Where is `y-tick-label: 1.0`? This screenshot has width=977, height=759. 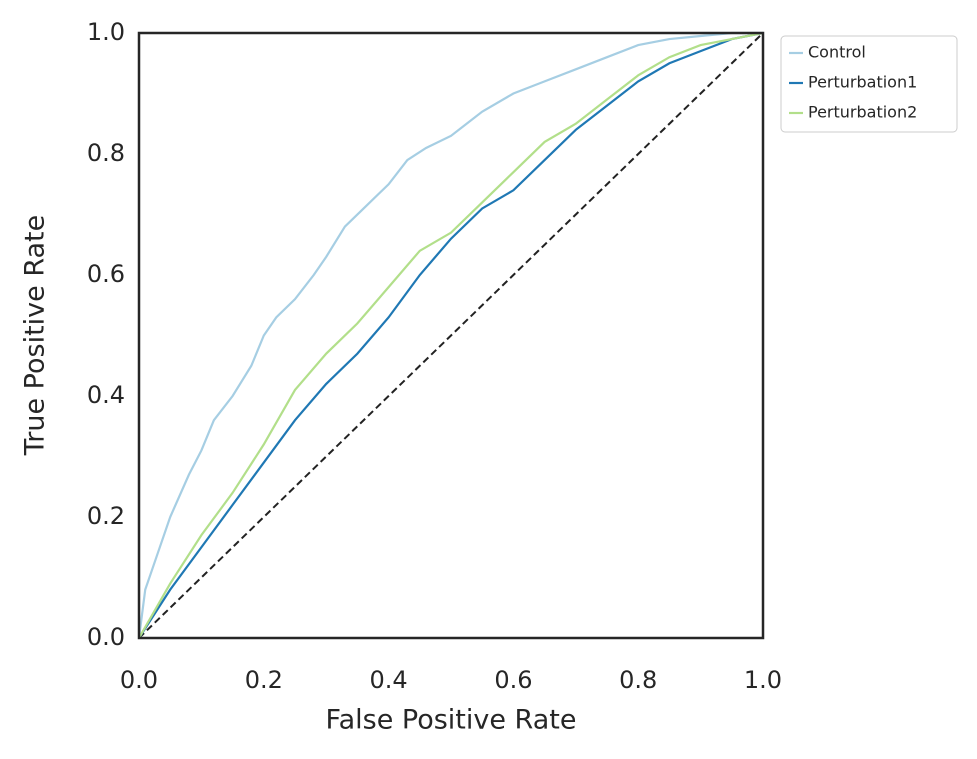
y-tick-label: 1.0 is located at coordinates (106, 32).